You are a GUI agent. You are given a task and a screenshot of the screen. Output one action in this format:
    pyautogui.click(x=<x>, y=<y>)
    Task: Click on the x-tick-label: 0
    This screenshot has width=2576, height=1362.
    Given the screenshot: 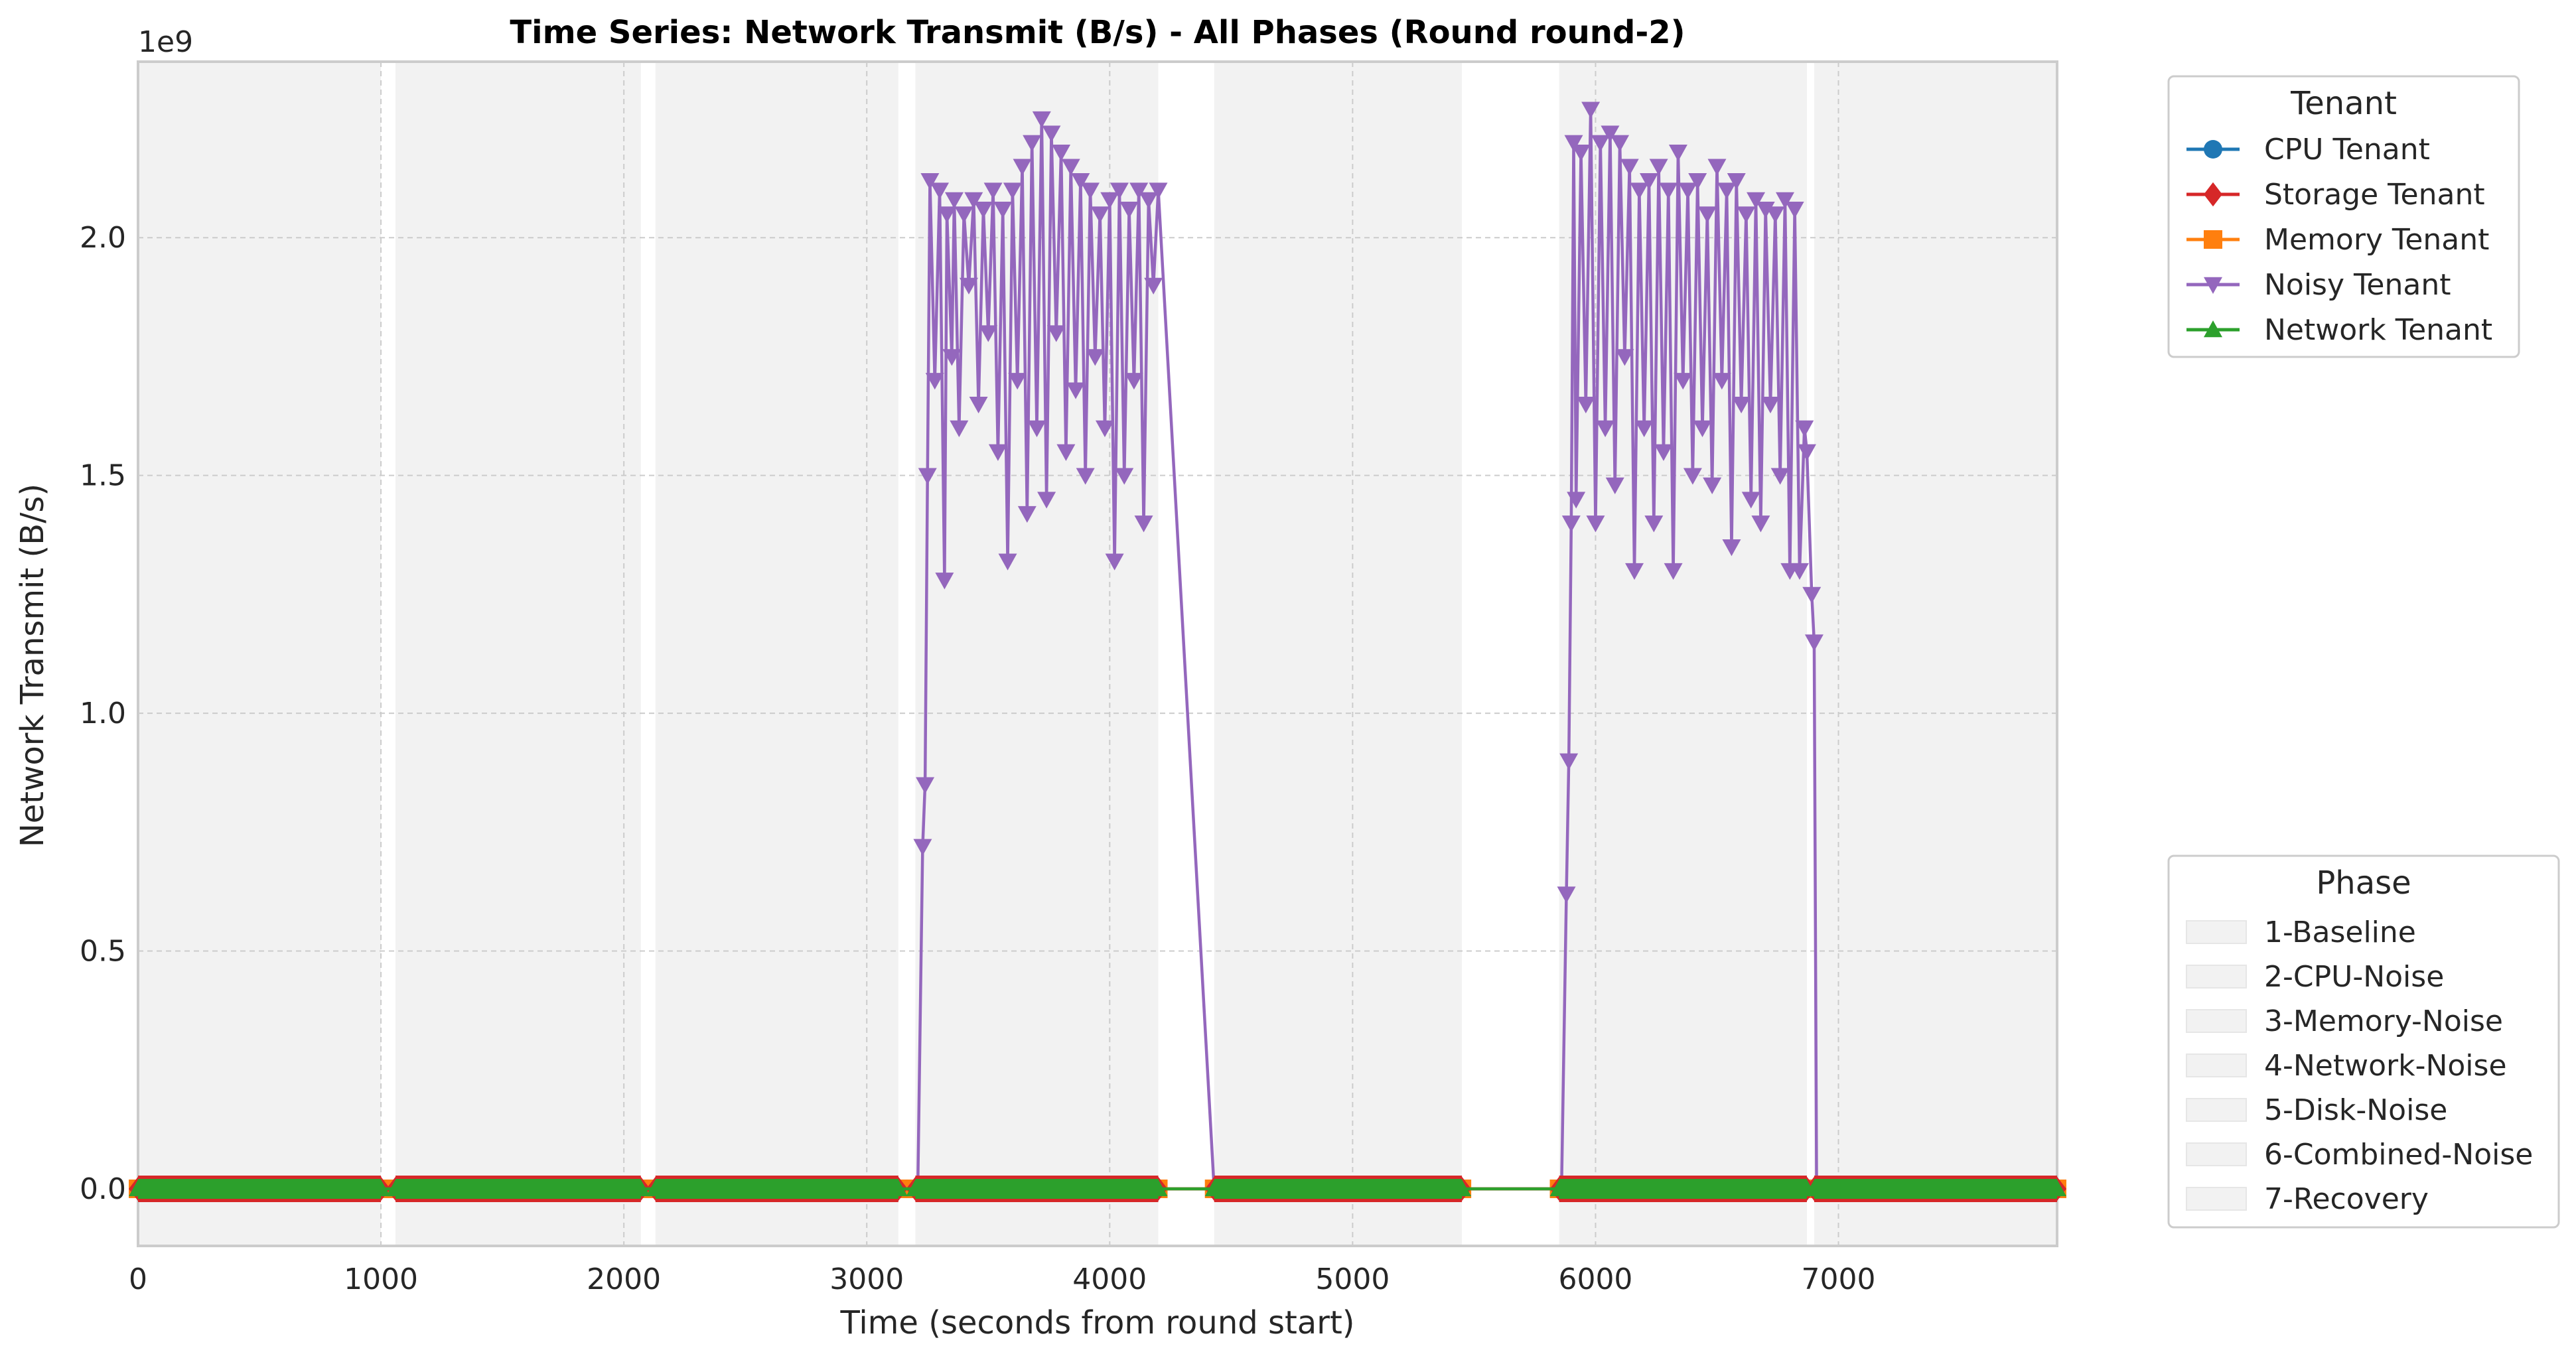 What is the action you would take?
    pyautogui.click(x=138, y=1279)
    